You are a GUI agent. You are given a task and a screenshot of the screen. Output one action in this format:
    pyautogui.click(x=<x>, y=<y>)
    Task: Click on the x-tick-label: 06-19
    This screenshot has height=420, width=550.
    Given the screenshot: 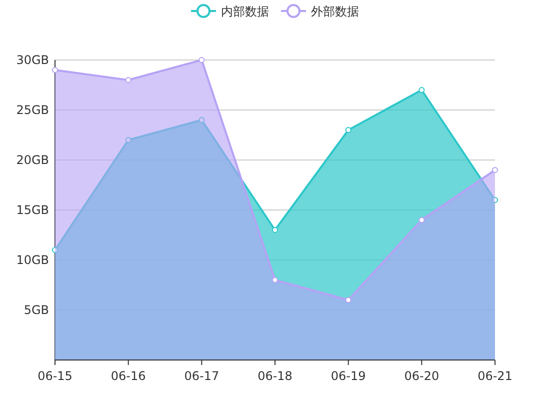 What is the action you would take?
    pyautogui.click(x=348, y=376)
    